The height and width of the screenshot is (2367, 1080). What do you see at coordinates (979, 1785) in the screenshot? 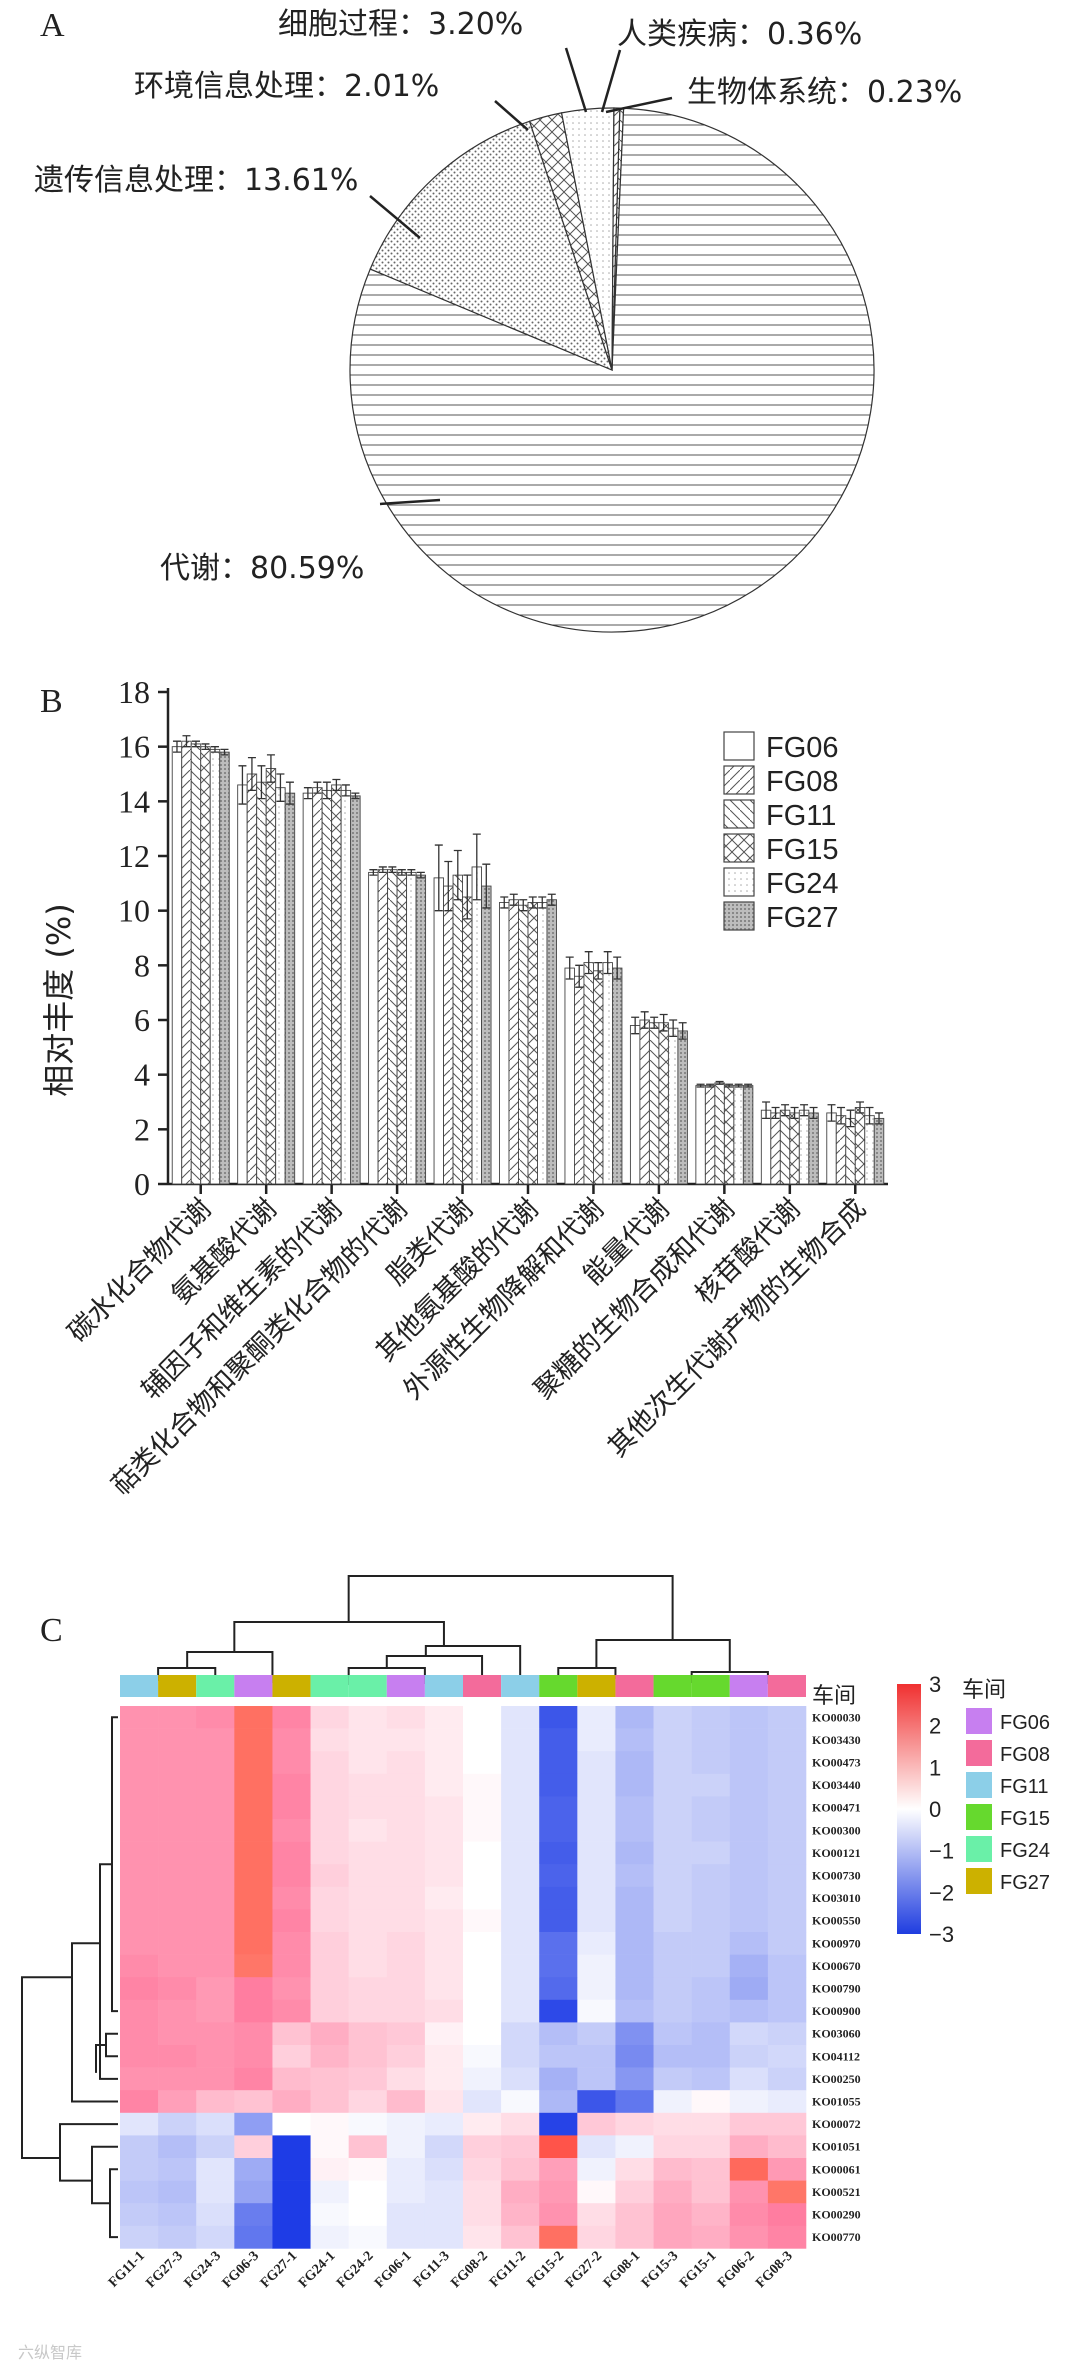
I see `heatmap-legend-swatch-FG11` at bounding box center [979, 1785].